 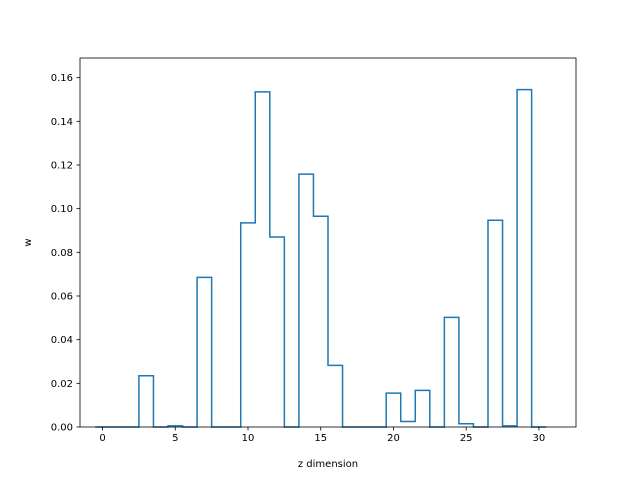 I want to click on x-tick-label: 30, so click(x=539, y=438).